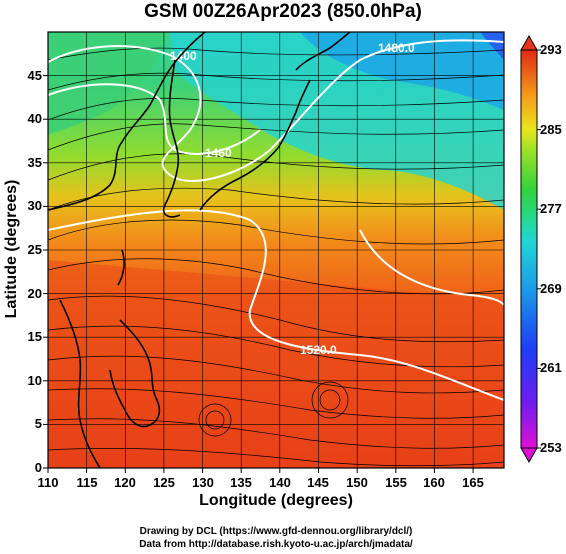 The height and width of the screenshot is (554, 566). I want to click on colorbar-tick-label: 293, so click(551, 49).